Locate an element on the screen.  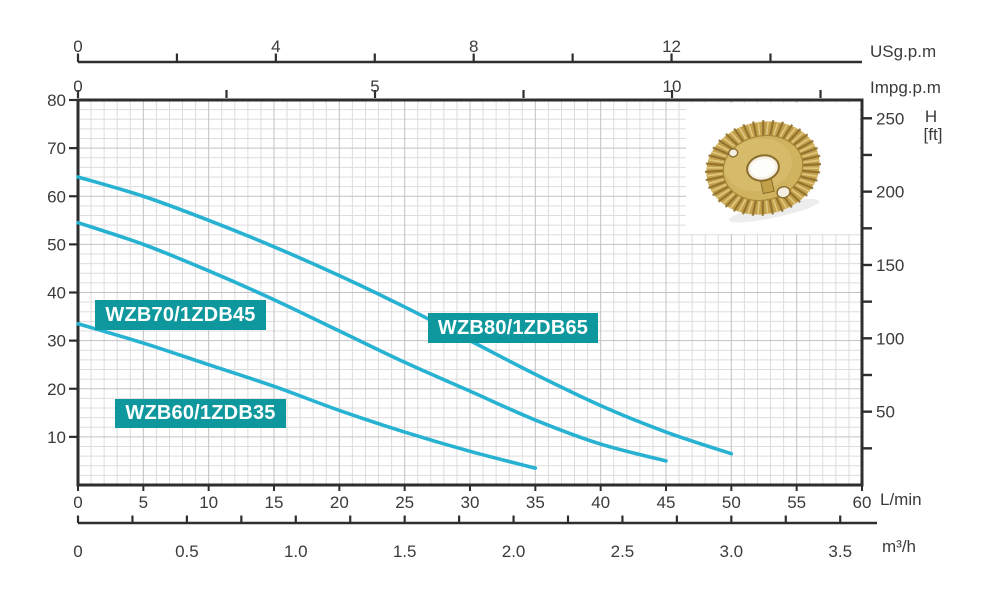
impeller-photo is located at coordinates (772, 168).